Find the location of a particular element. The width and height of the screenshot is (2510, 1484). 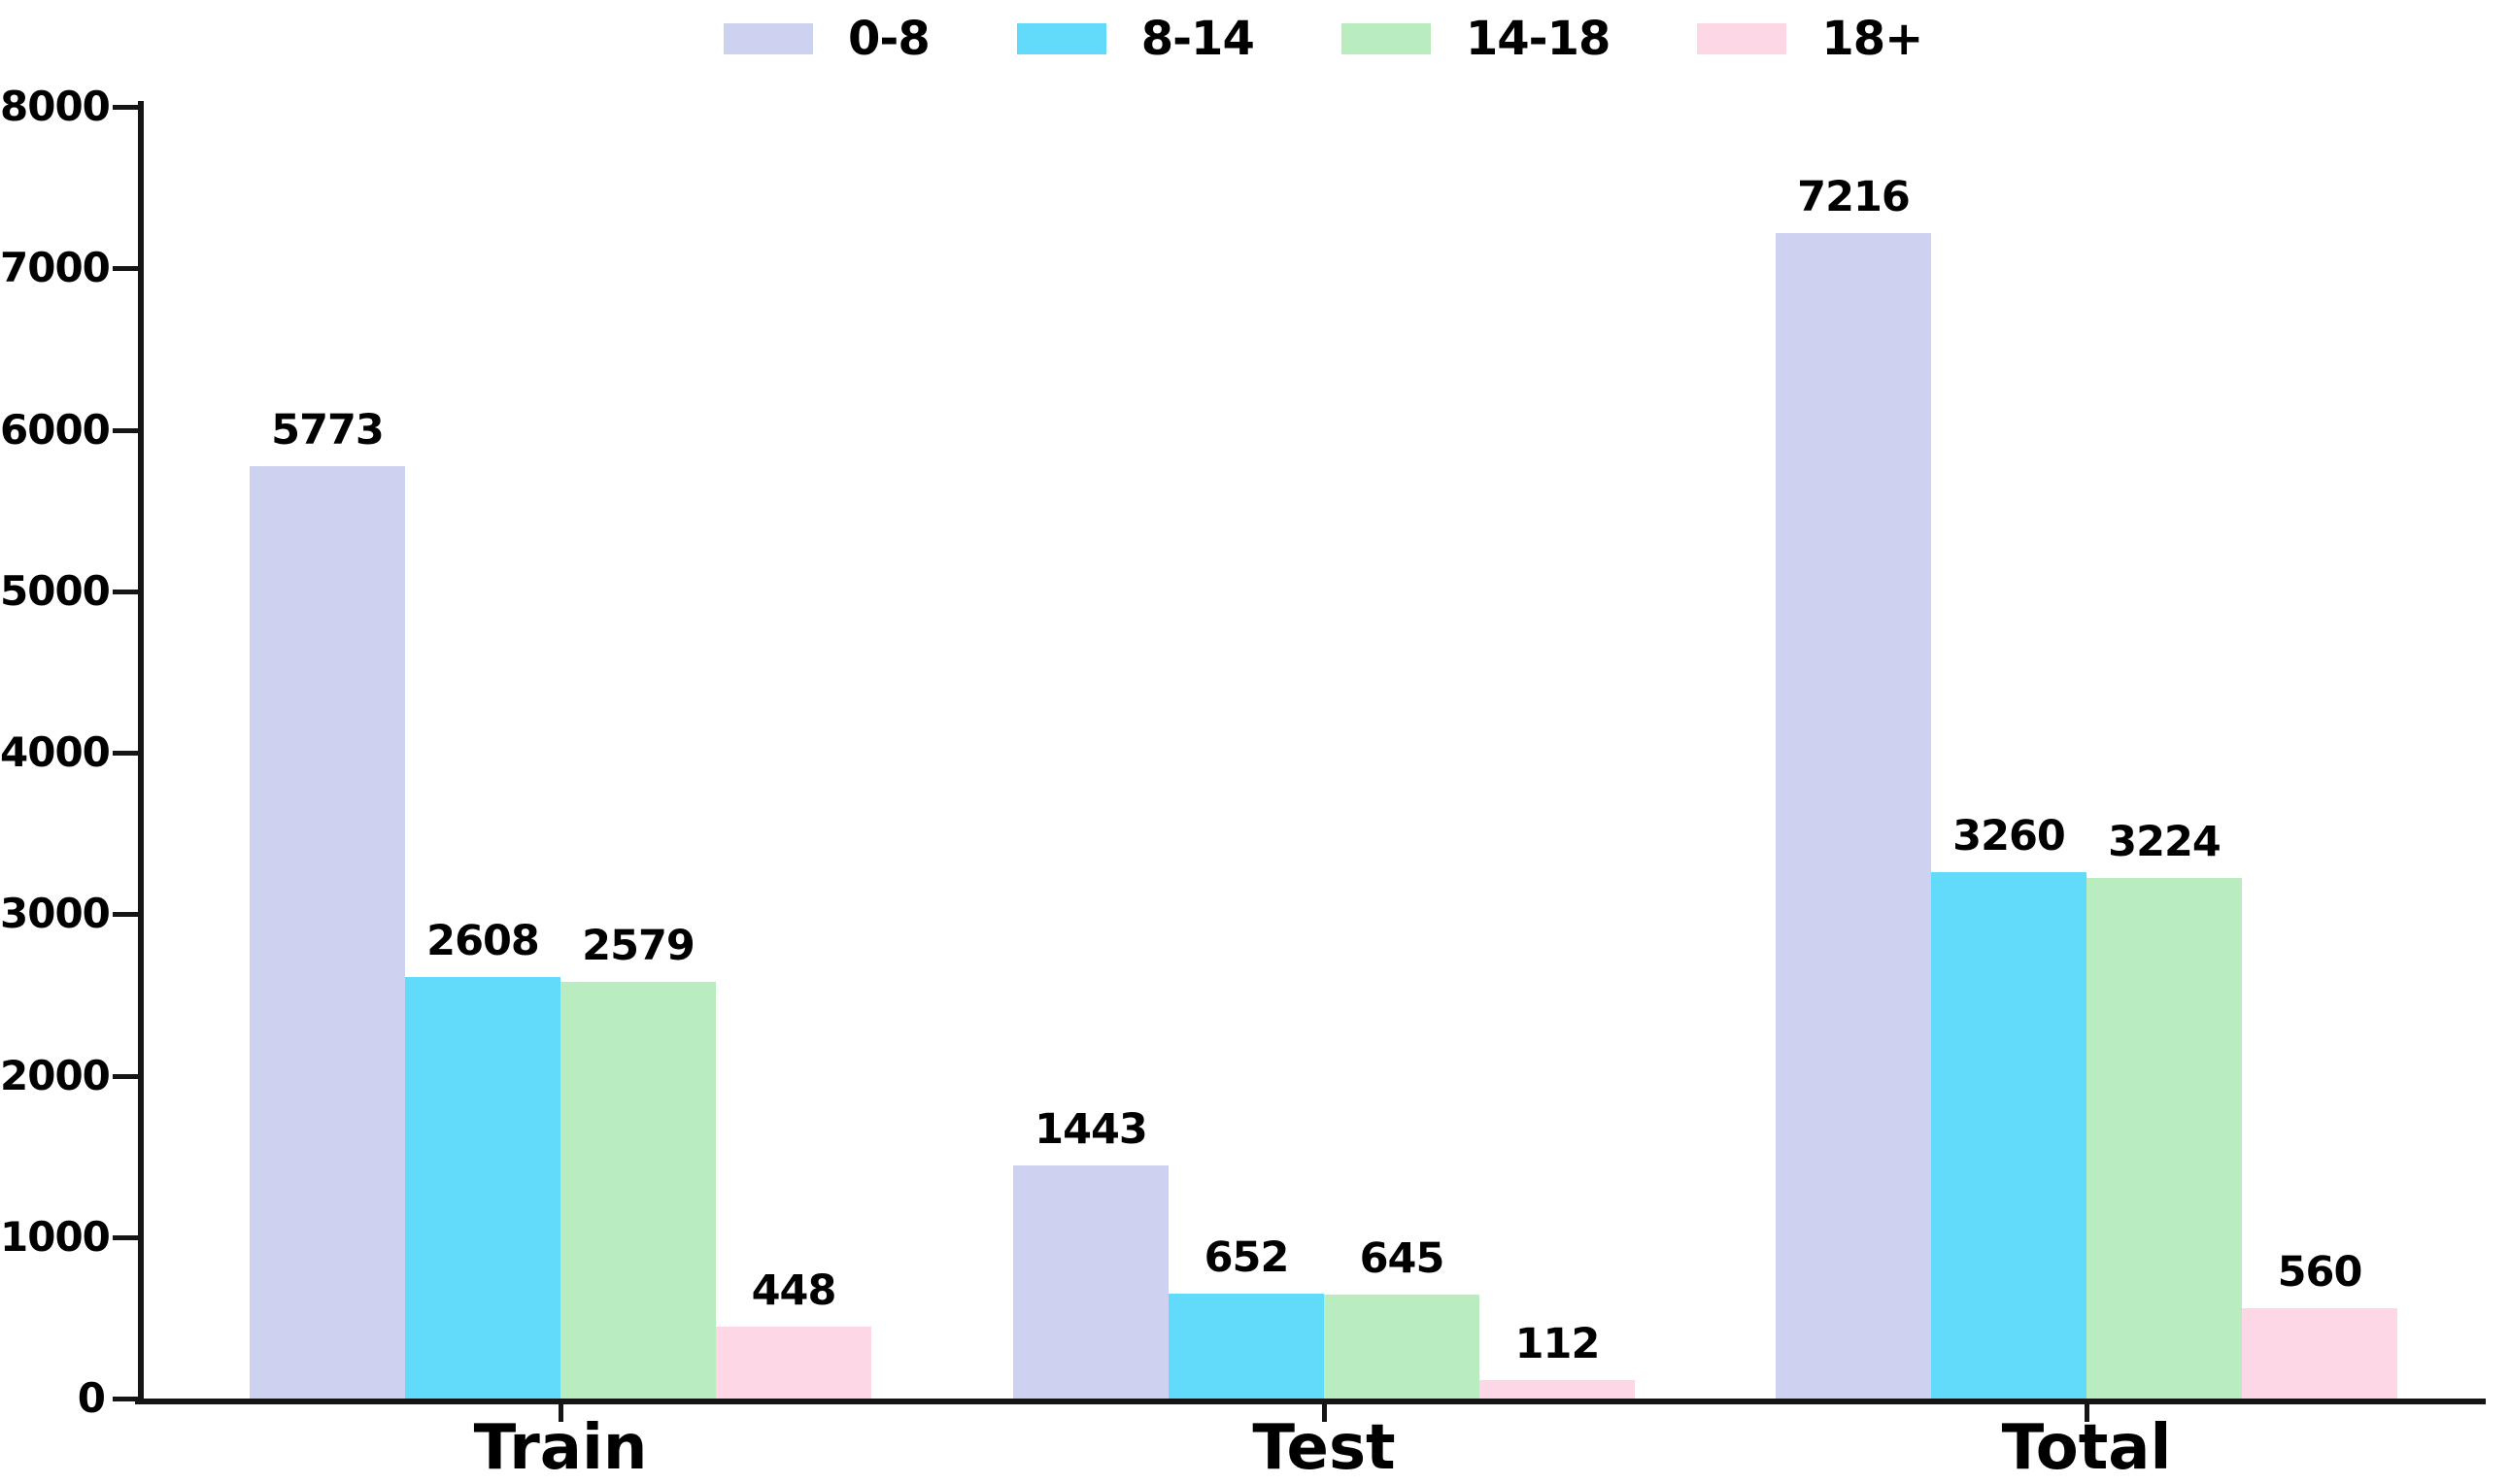

bar-value-label: 448 is located at coordinates (794, 1290).